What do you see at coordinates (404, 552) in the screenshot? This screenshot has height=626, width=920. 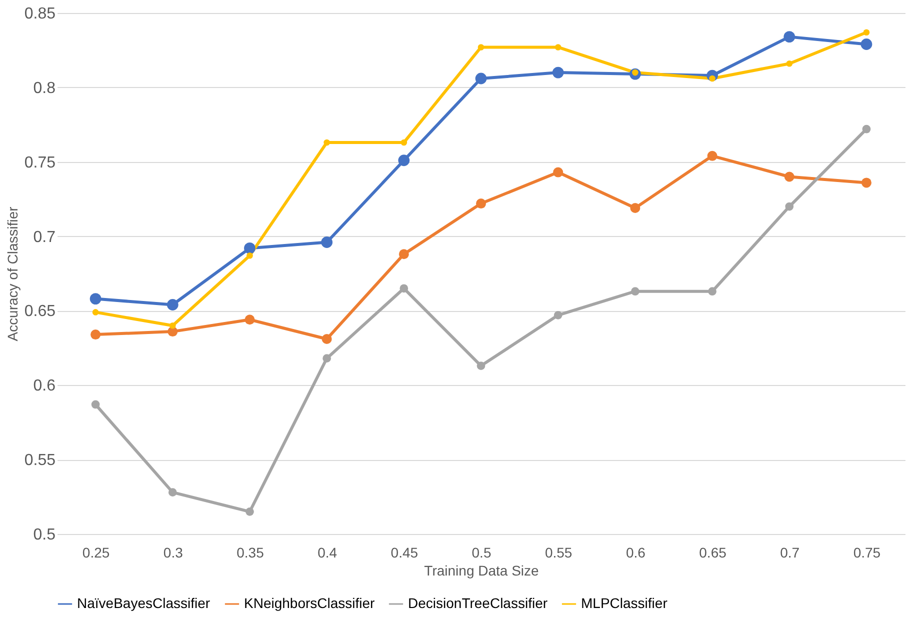 I see `x-tick-label: 0.45` at bounding box center [404, 552].